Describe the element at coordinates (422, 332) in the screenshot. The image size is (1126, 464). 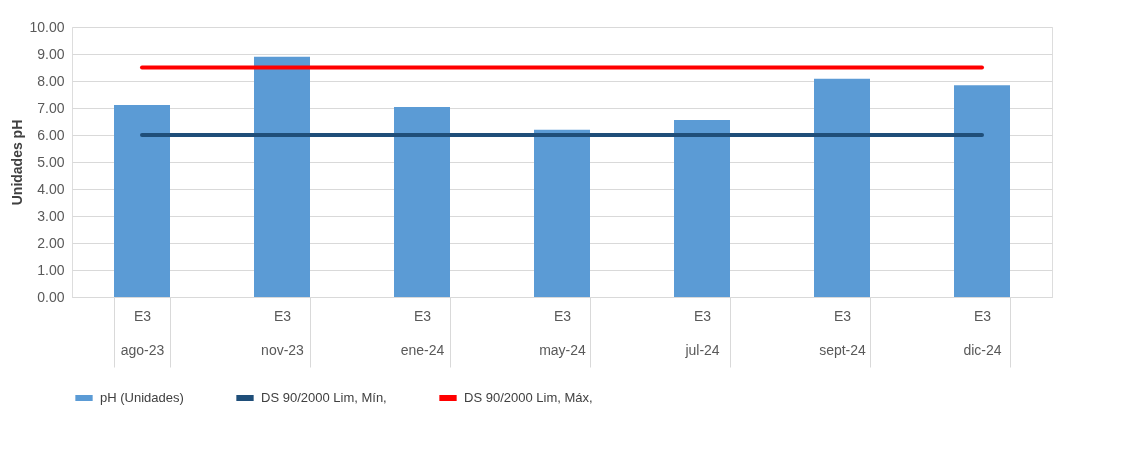
I see `category-label: E3 ene-24` at that location.